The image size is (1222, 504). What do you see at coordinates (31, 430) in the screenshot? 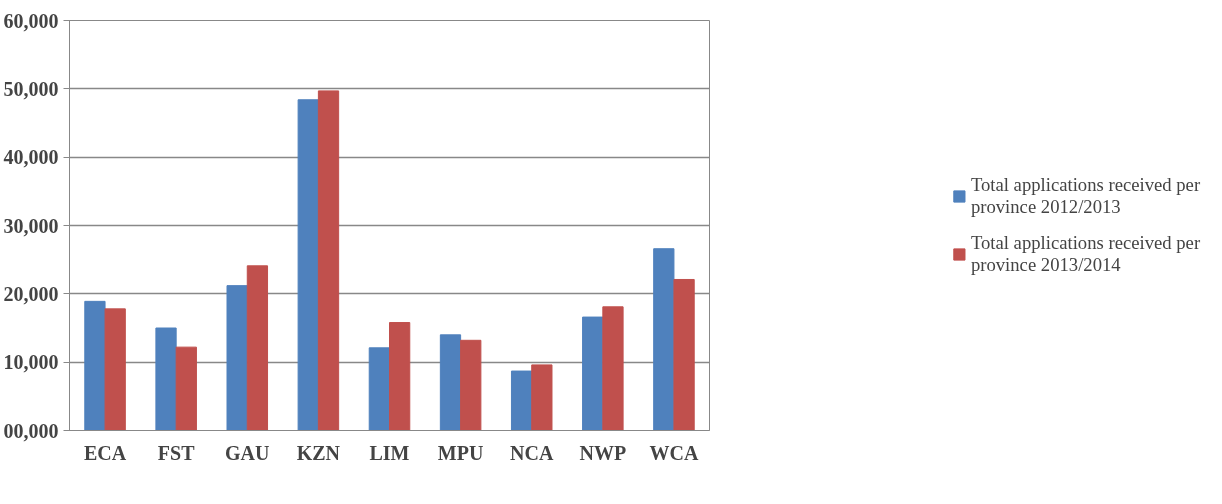
I see `y-tick-label: 00,000` at bounding box center [31, 430].